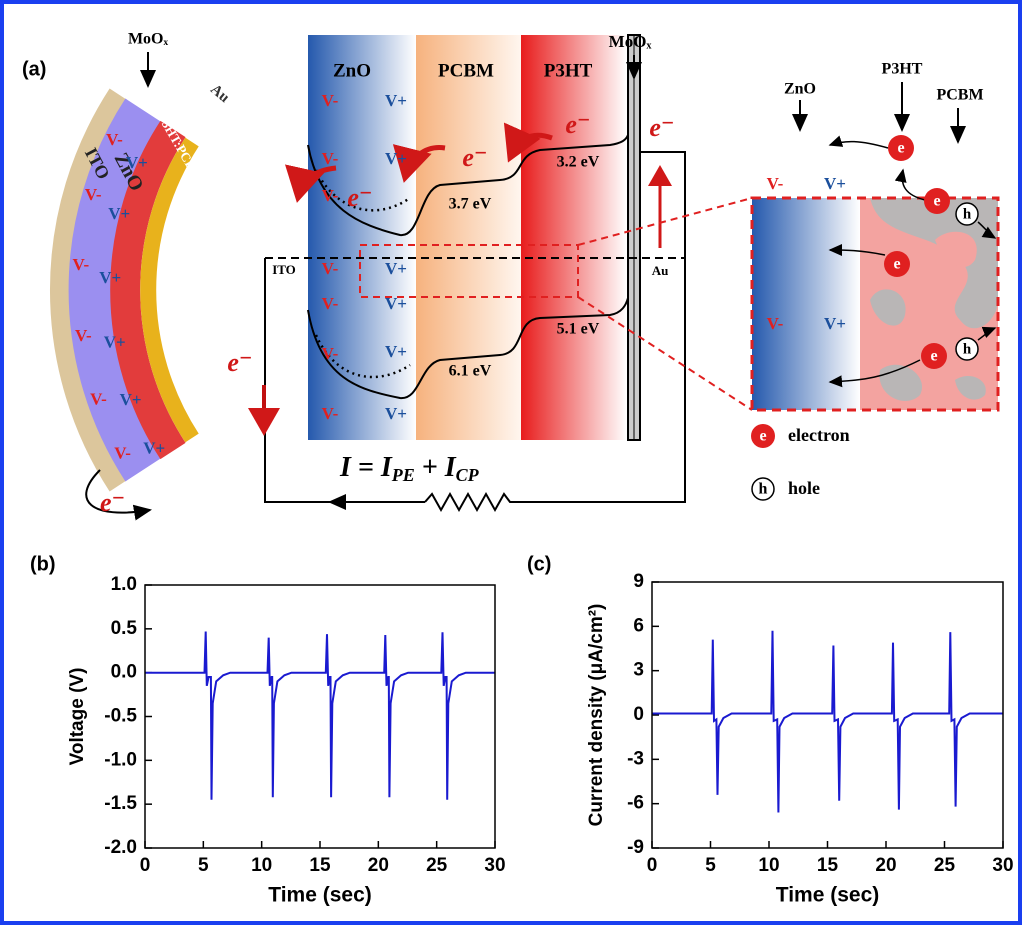  I want to click on band-moox: MoOₓ, so click(630, 41).